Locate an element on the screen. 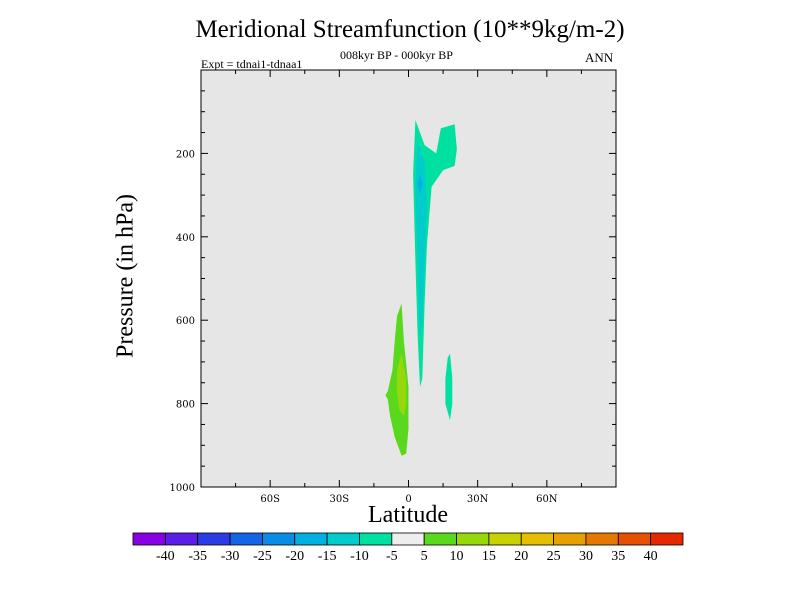 This screenshot has height=600, width=800. y-tick-label: 200 is located at coordinates (185, 154).